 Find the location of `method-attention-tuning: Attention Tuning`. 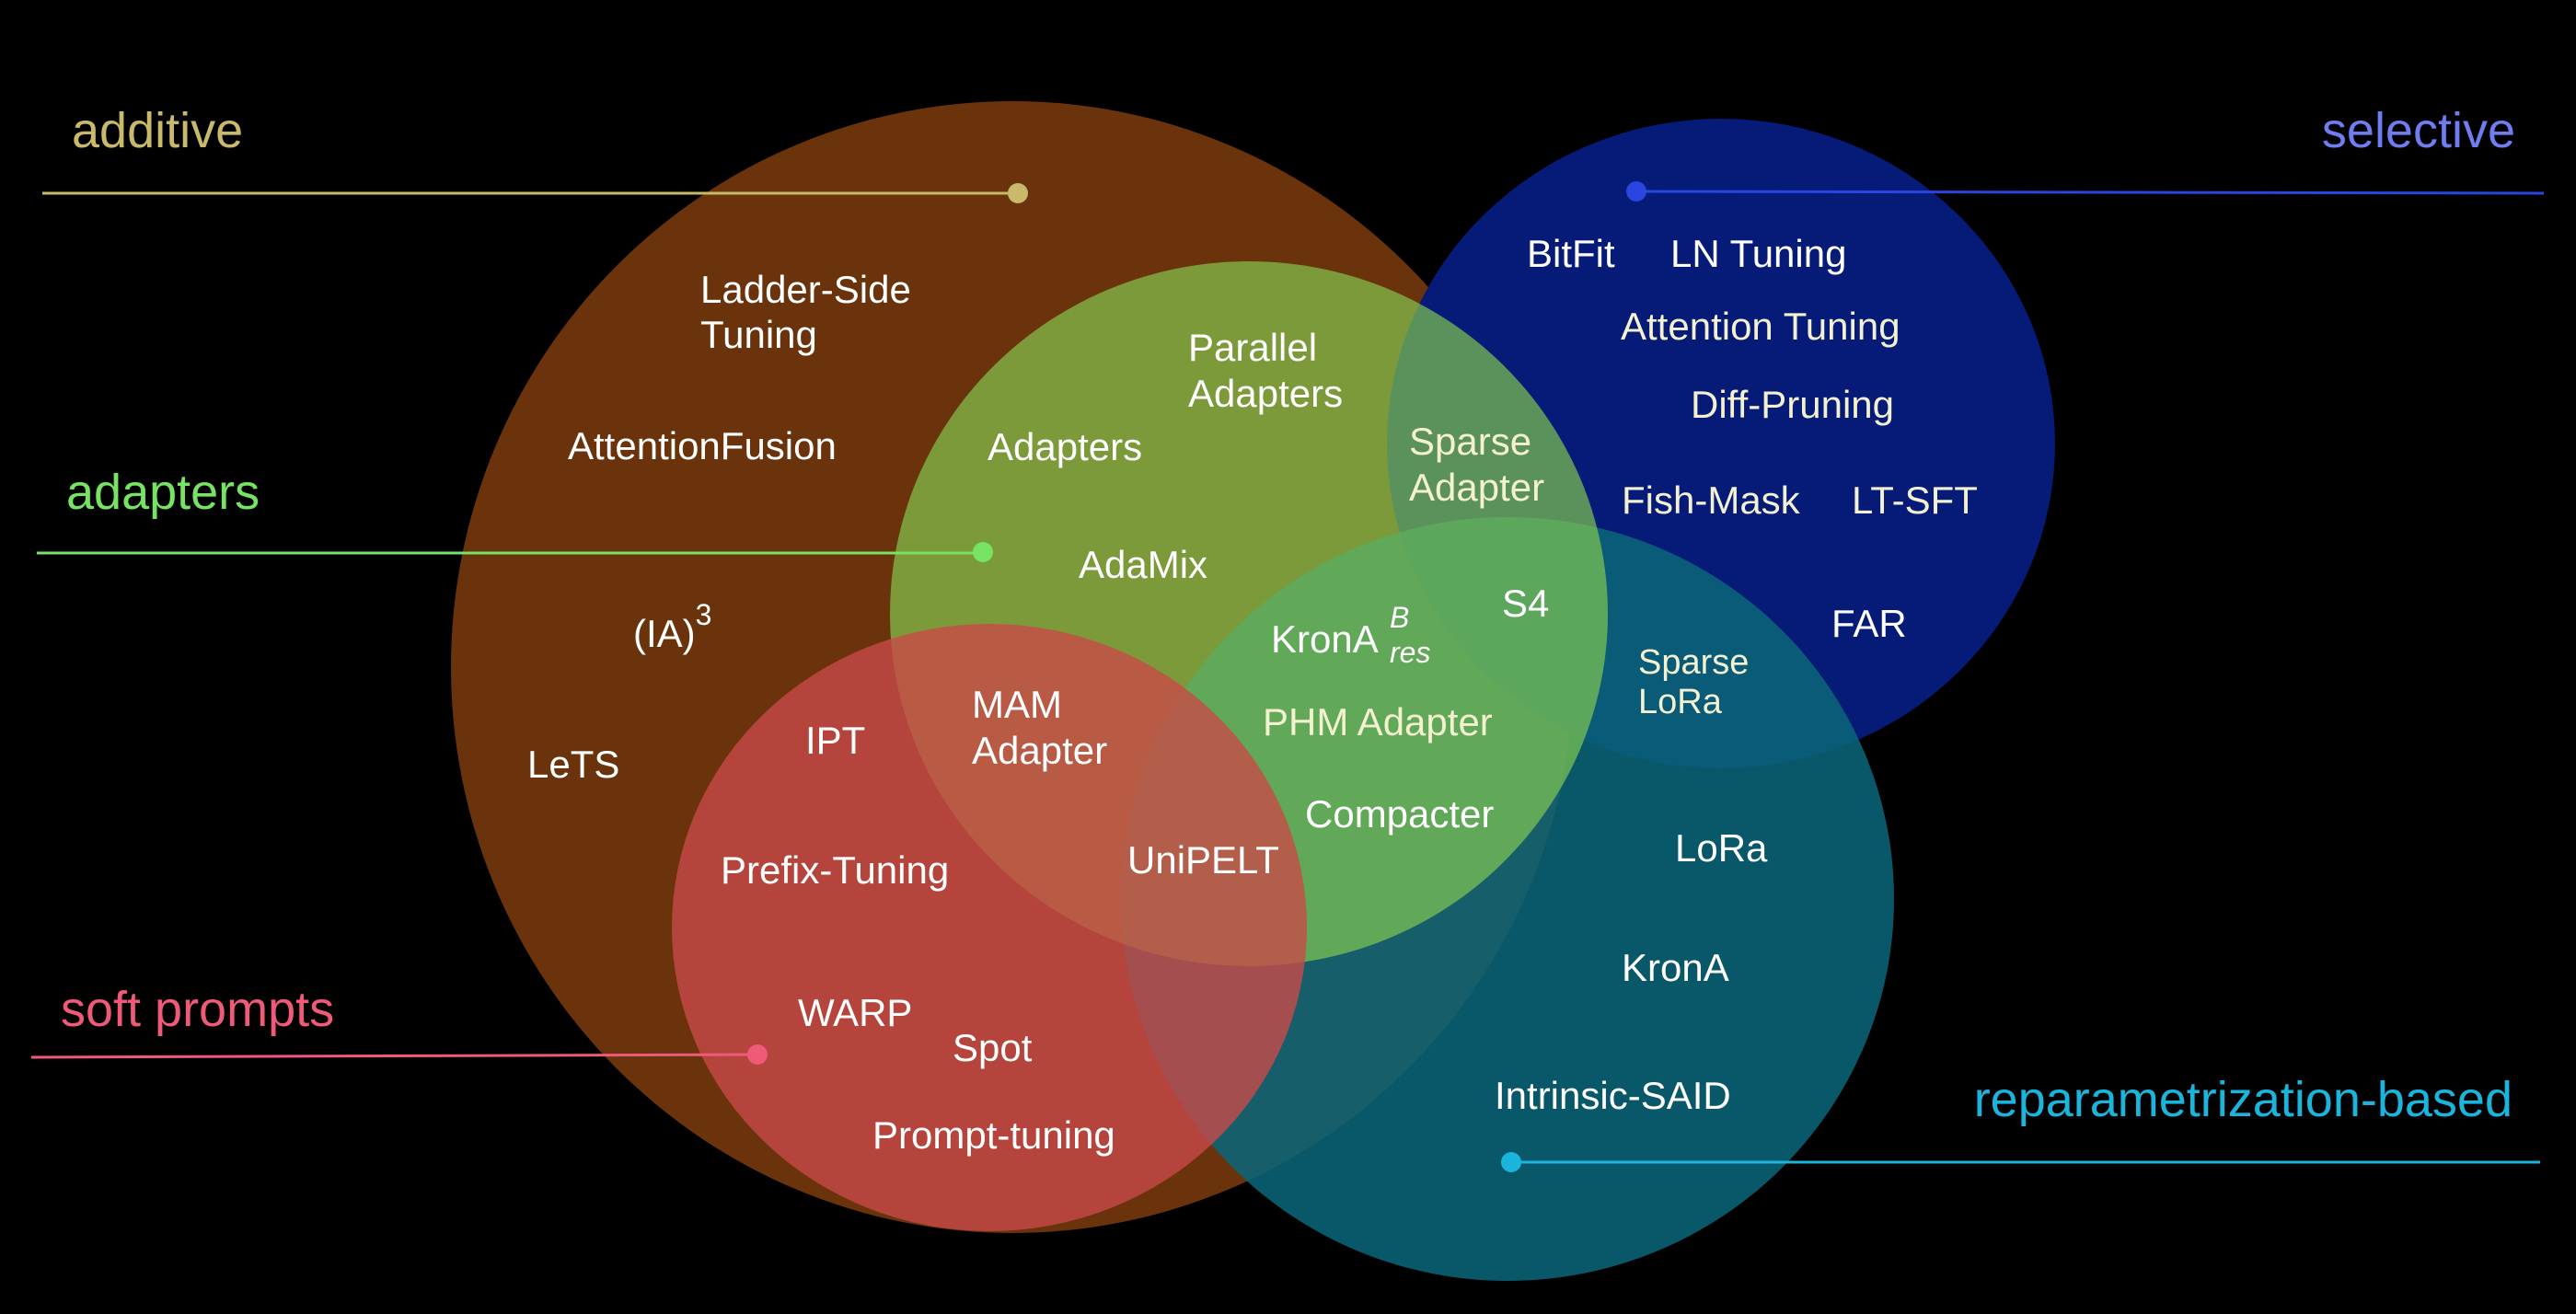

method-attention-tuning: Attention Tuning is located at coordinates (1760, 326).